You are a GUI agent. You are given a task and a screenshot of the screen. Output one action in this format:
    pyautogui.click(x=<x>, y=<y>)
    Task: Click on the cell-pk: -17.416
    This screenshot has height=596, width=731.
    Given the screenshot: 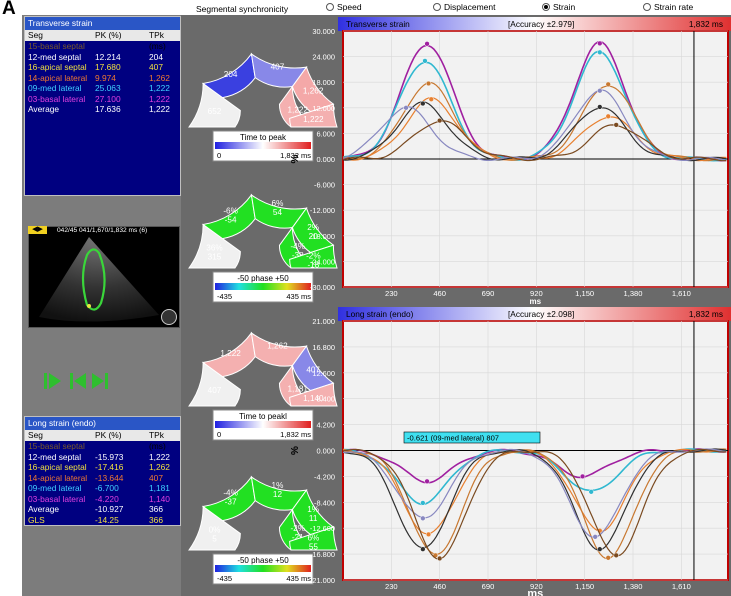 What is the action you would take?
    pyautogui.click(x=109, y=467)
    